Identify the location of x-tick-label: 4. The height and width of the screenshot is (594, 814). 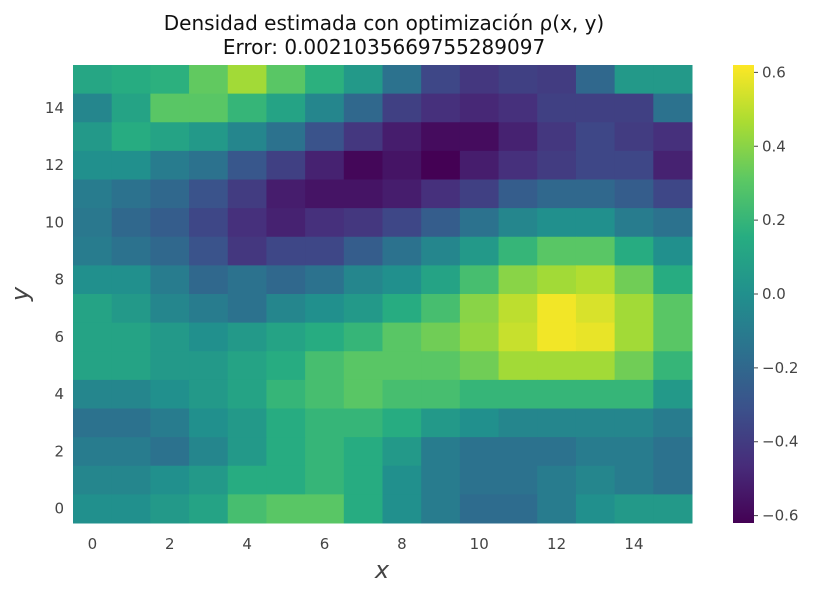
(247, 544).